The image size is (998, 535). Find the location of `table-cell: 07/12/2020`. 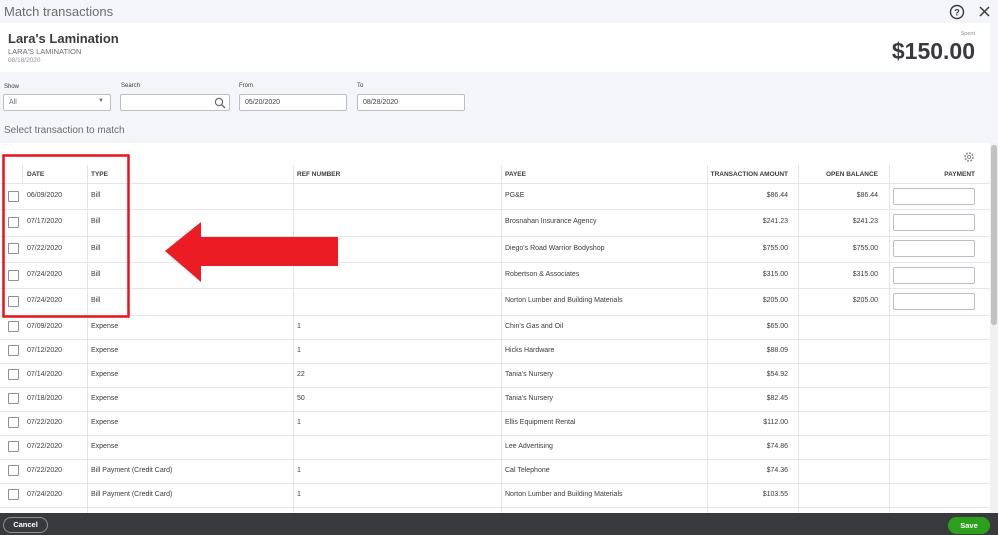

table-cell: 07/12/2020 is located at coordinates (45, 350).